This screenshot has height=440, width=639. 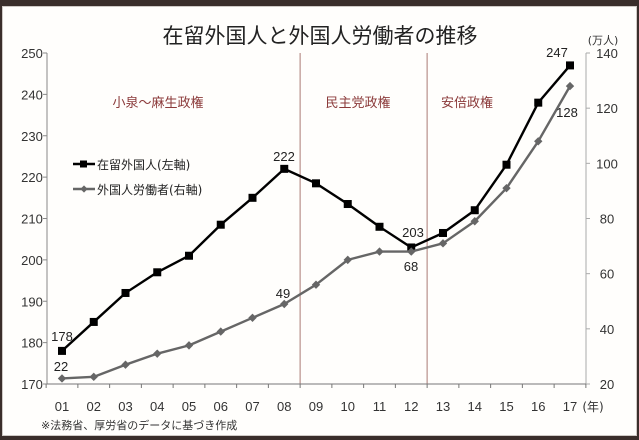 What do you see at coordinates (348, 406) in the screenshot?
I see `x-tick-label: 10` at bounding box center [348, 406].